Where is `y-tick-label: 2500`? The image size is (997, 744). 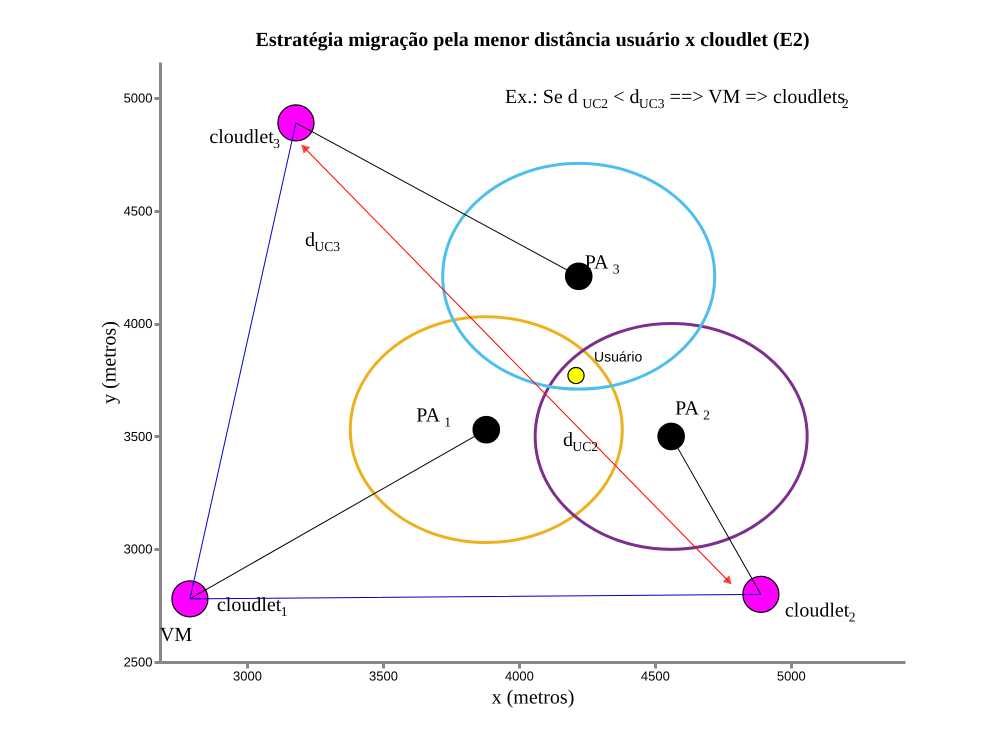 y-tick-label: 2500 is located at coordinates (138, 662).